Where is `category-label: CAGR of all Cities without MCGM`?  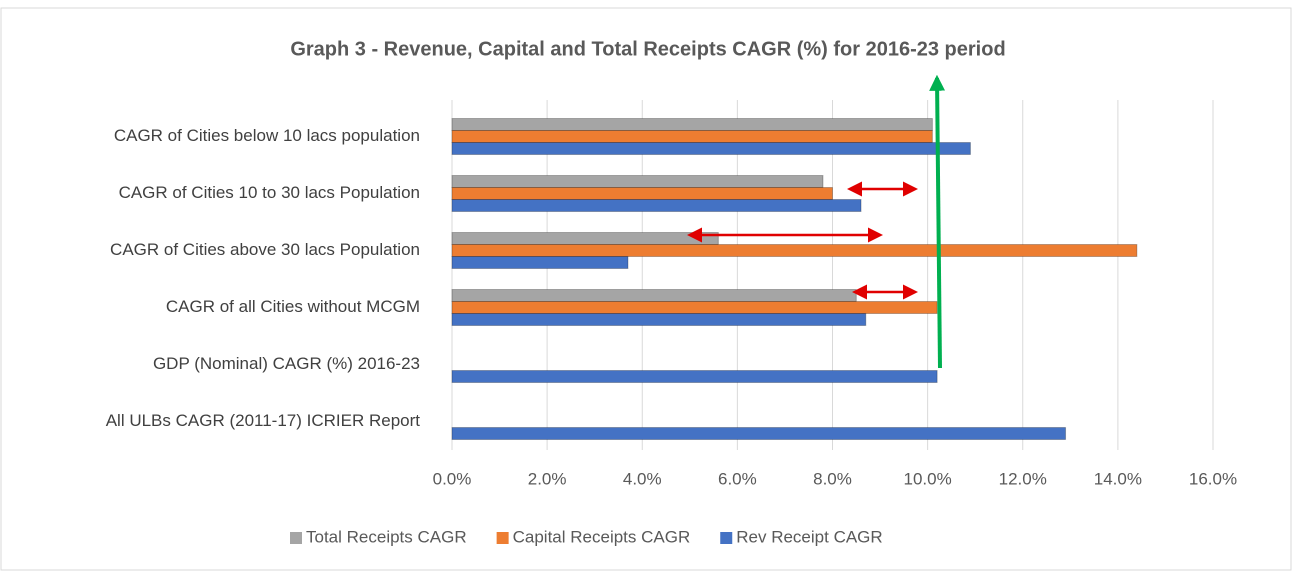
category-label: CAGR of all Cities without MCGM is located at coordinates (293, 306).